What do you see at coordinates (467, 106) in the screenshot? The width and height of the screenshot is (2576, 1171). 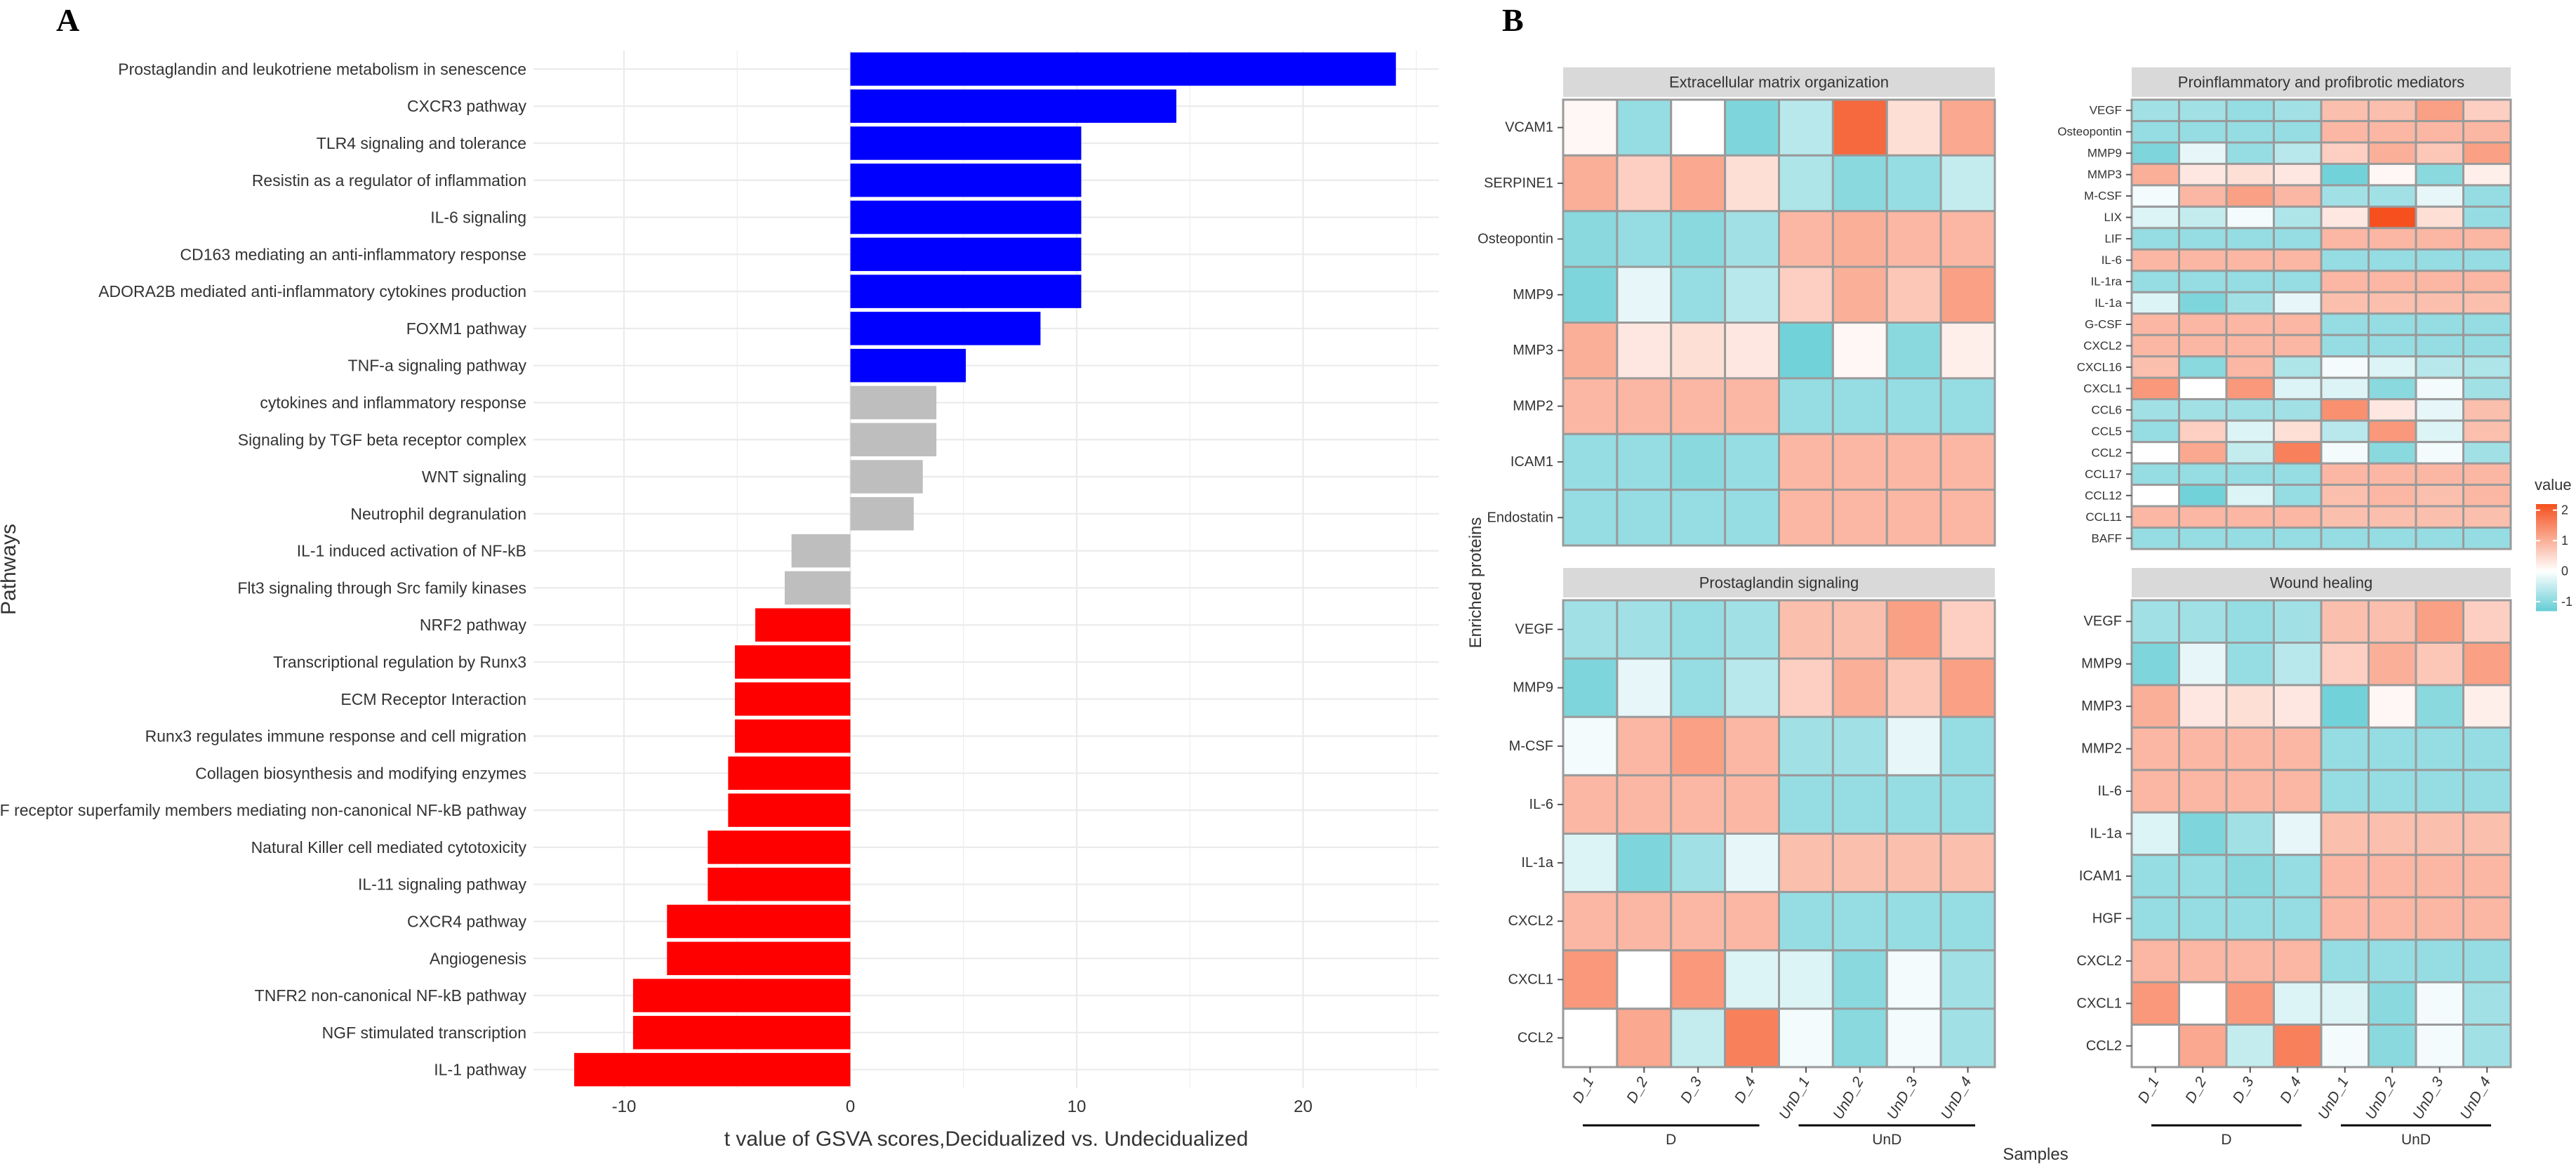 I see `category-label: CXCR3 pathway` at bounding box center [467, 106].